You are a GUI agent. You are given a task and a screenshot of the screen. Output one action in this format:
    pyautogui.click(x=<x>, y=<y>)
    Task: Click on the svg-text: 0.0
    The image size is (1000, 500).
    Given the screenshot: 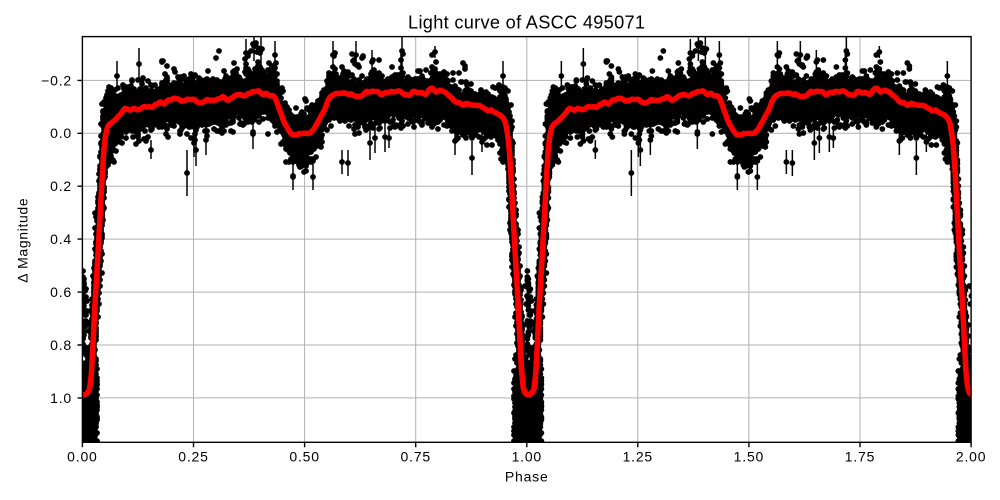 What is the action you would take?
    pyautogui.click(x=61, y=133)
    